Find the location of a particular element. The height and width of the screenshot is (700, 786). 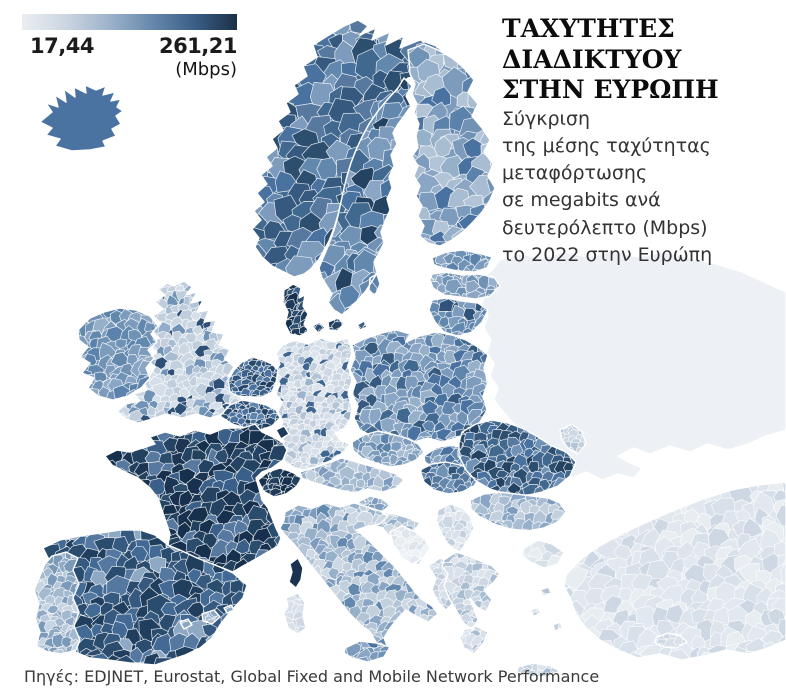

title-line-3: ΣΤΗΝ ΕΥΡΩΠΗ is located at coordinates (610, 89).